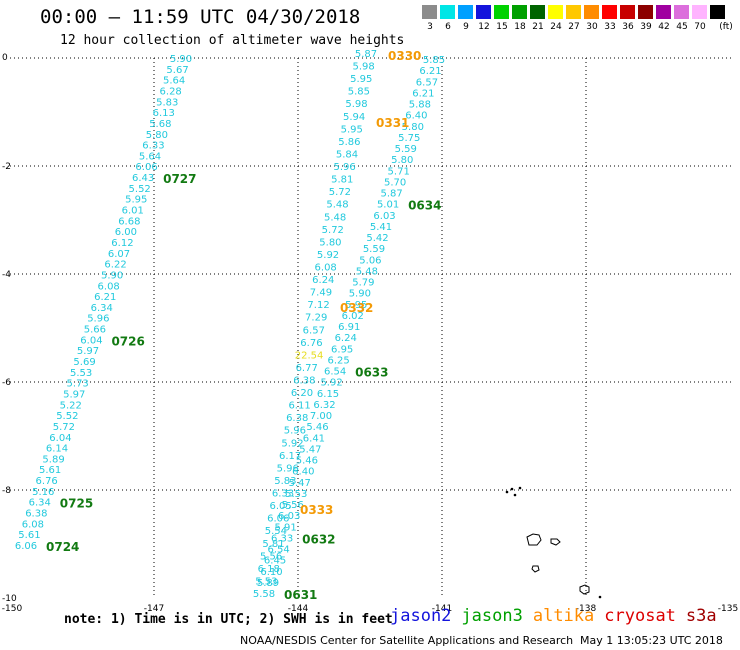 The width and height of the screenshot is (740, 650). I want to click on wave-height-value: 5.64, so click(174, 81).